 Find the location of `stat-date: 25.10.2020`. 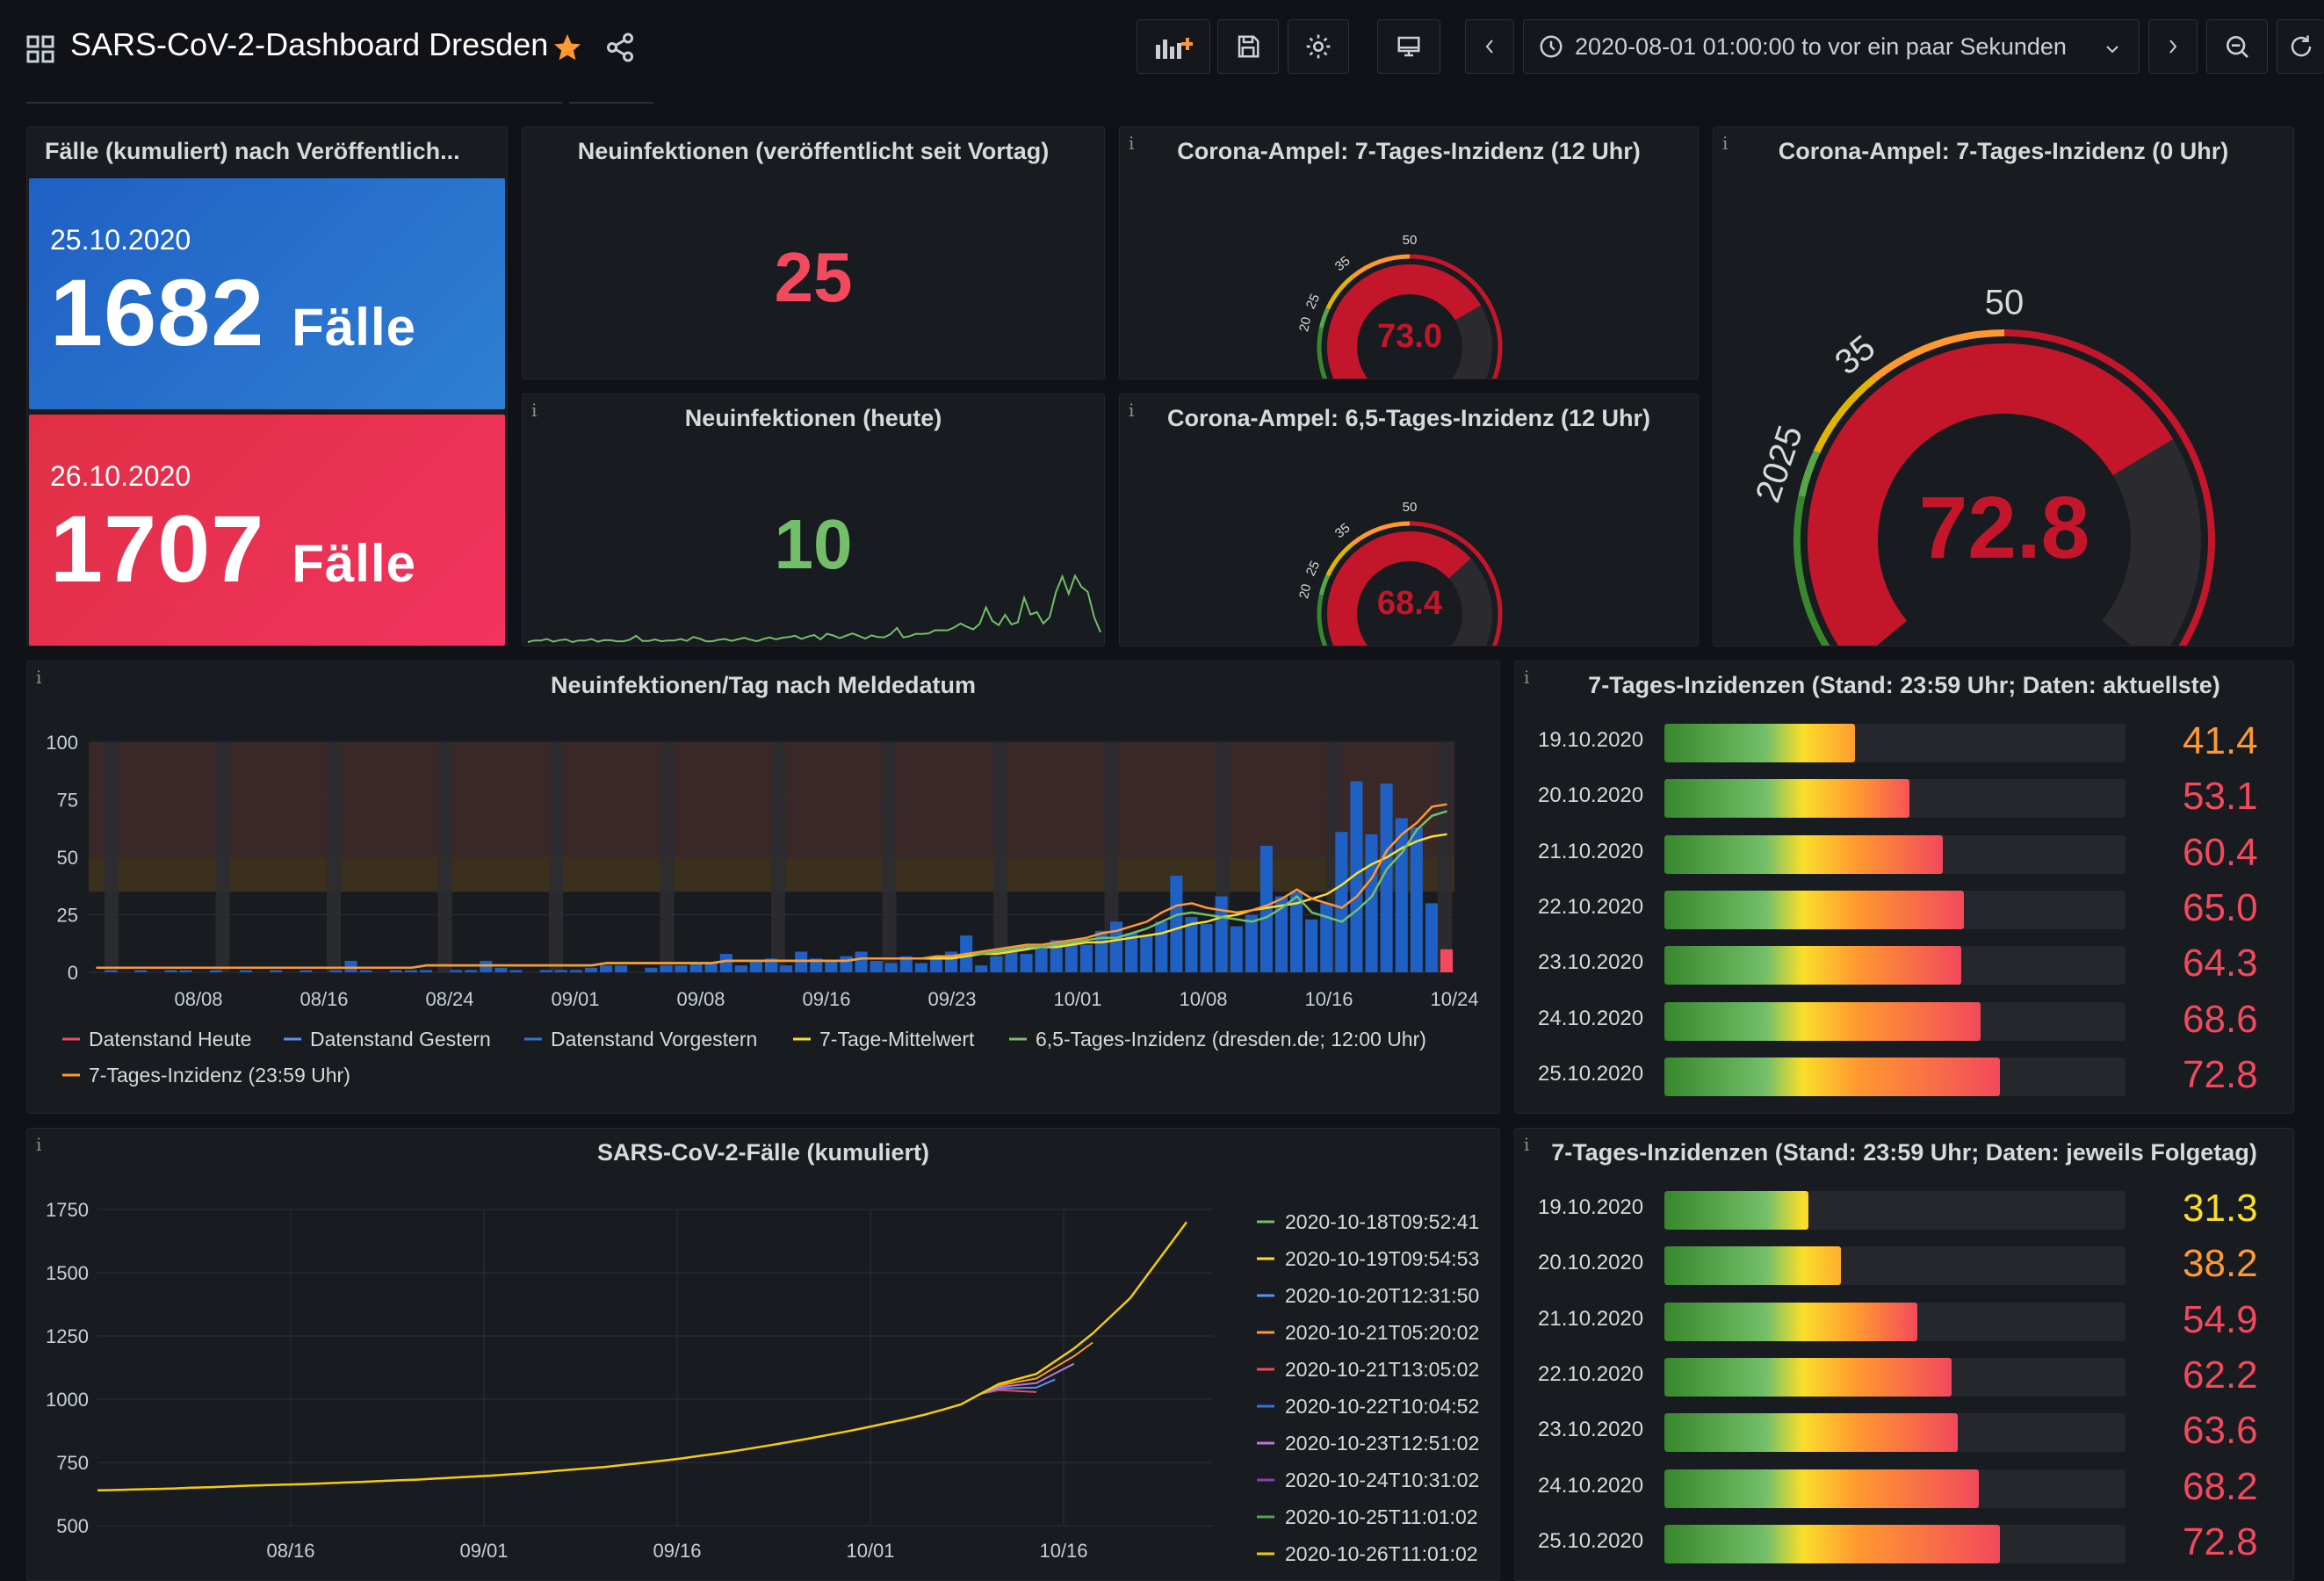

stat-date: 25.10.2020 is located at coordinates (120, 240).